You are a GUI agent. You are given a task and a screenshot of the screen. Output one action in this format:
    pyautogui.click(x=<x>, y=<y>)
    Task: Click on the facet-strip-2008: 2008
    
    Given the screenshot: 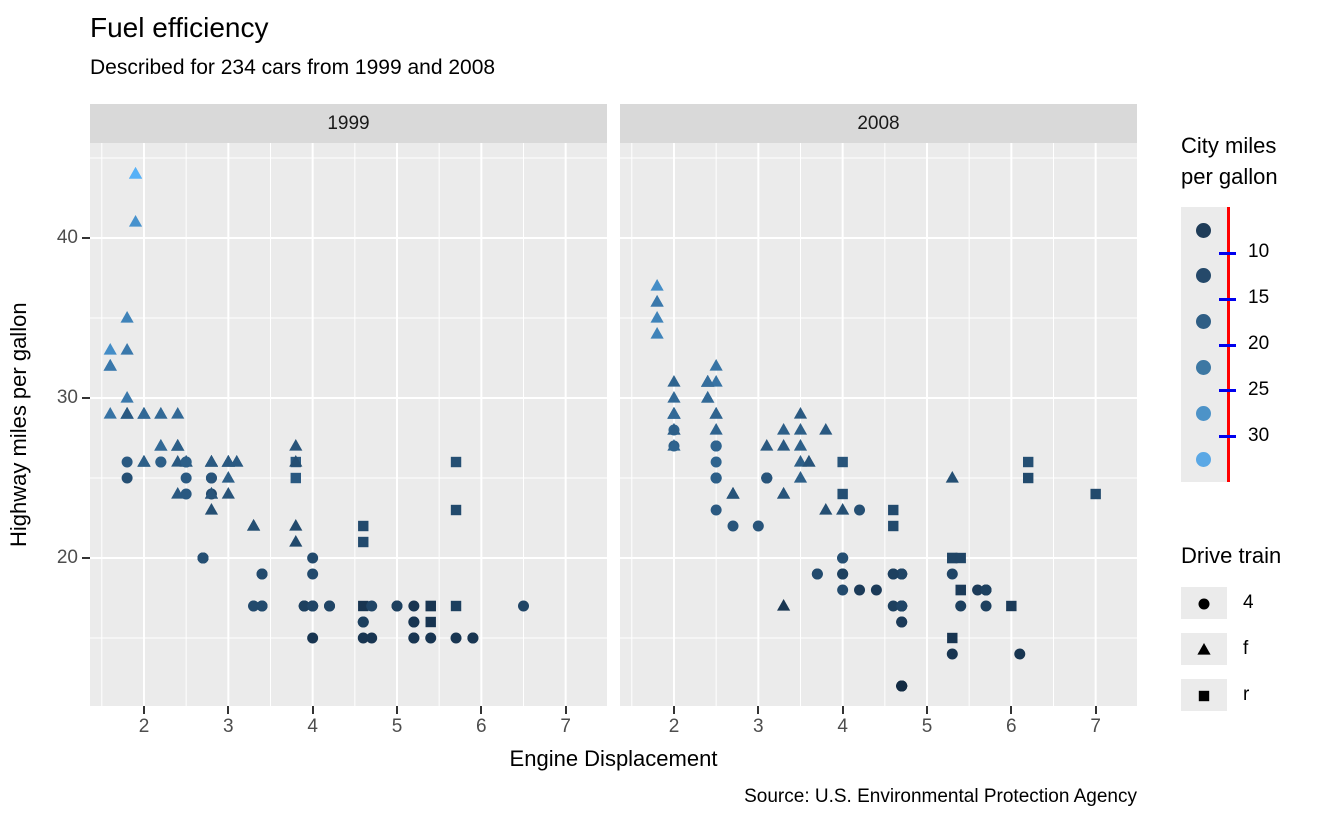 What is the action you would take?
    pyautogui.click(x=878, y=123)
    